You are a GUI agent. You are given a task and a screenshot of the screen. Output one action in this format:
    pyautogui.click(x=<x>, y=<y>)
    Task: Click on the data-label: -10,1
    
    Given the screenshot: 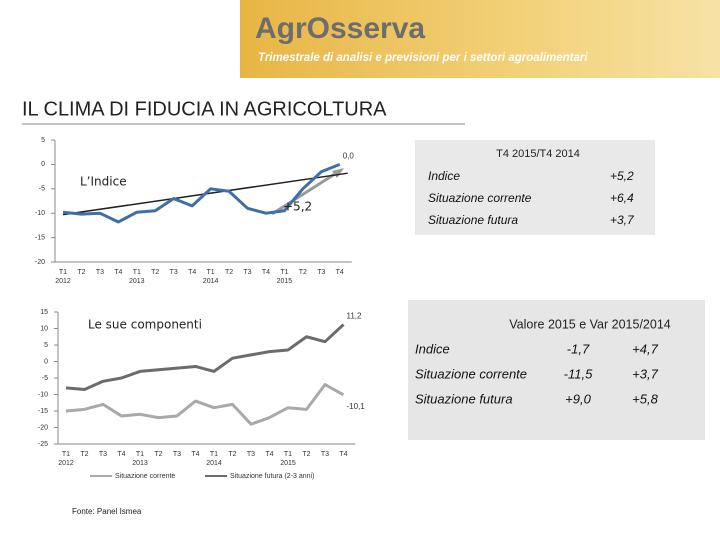 What is the action you would take?
    pyautogui.click(x=356, y=406)
    